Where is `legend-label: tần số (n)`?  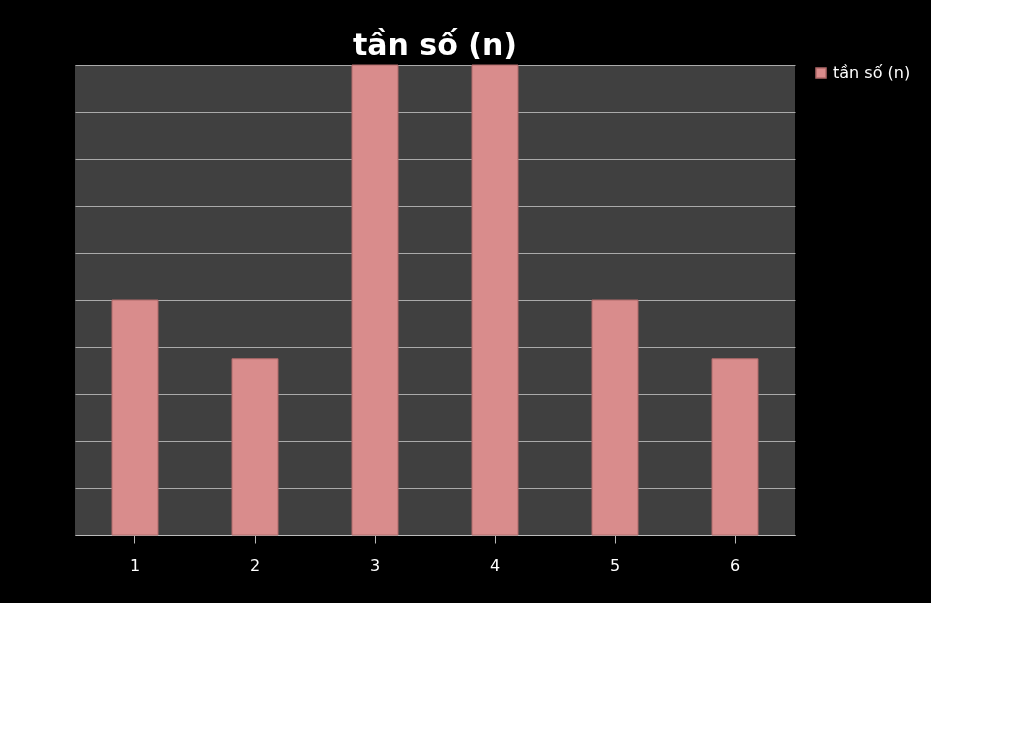
legend-label: tần số (n) is located at coordinates (872, 72).